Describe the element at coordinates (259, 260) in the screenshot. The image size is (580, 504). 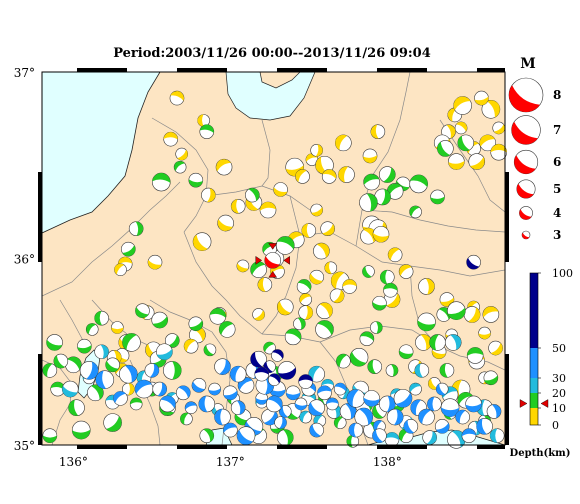
I see `latest-event-pointer` at that location.